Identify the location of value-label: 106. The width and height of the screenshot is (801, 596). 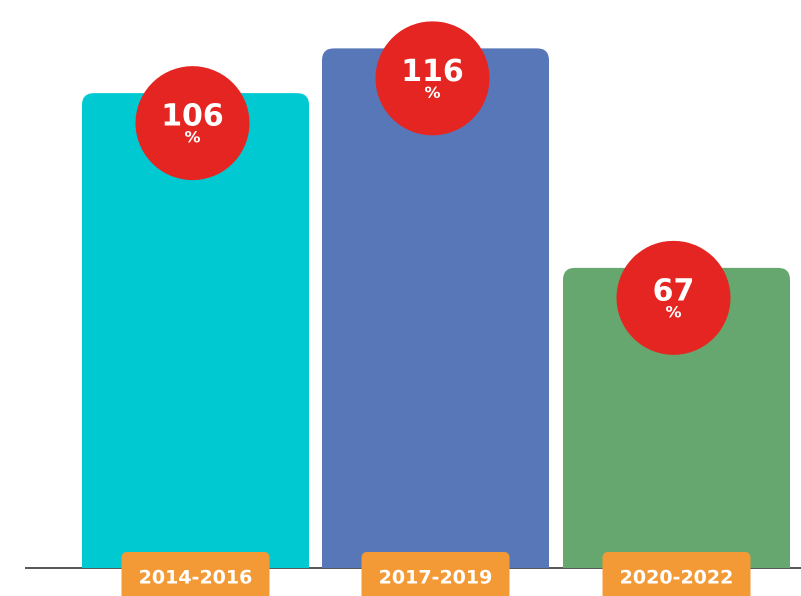
(192, 116).